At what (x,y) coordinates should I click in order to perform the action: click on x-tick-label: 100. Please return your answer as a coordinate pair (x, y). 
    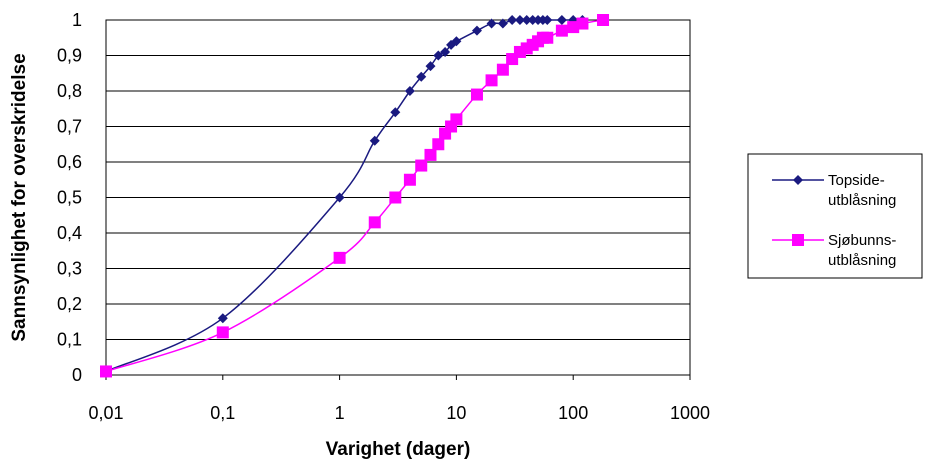
    Looking at the image, I should click on (573, 413).